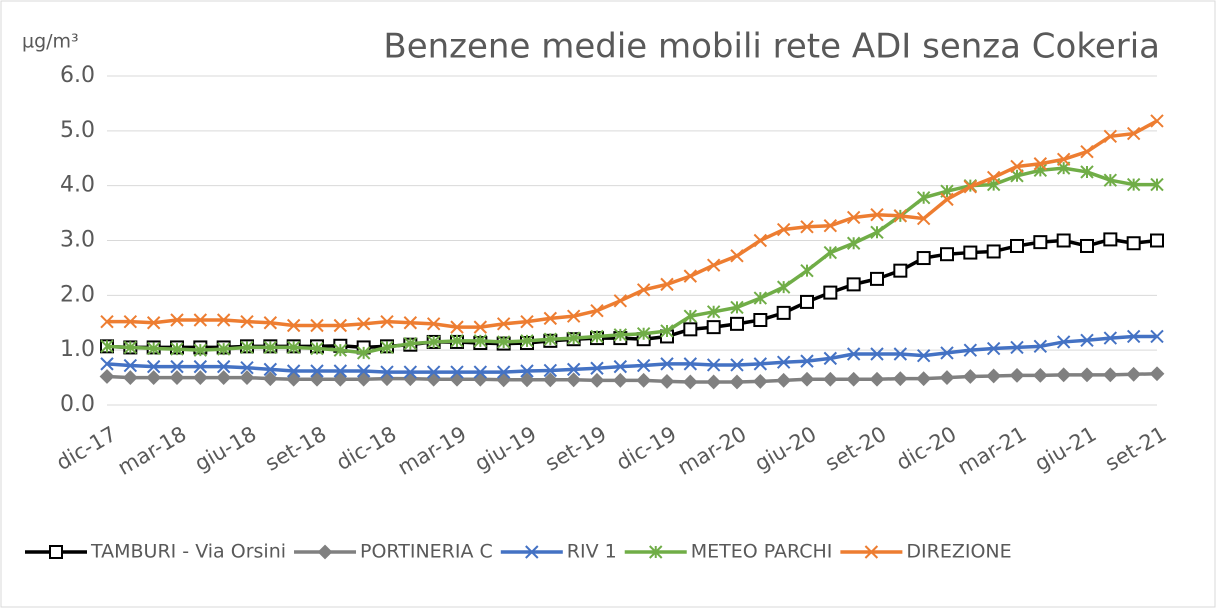 This screenshot has height=608, width=1216. Describe the element at coordinates (77, 240) in the screenshot. I see `y-tick-label: 3.0` at that location.